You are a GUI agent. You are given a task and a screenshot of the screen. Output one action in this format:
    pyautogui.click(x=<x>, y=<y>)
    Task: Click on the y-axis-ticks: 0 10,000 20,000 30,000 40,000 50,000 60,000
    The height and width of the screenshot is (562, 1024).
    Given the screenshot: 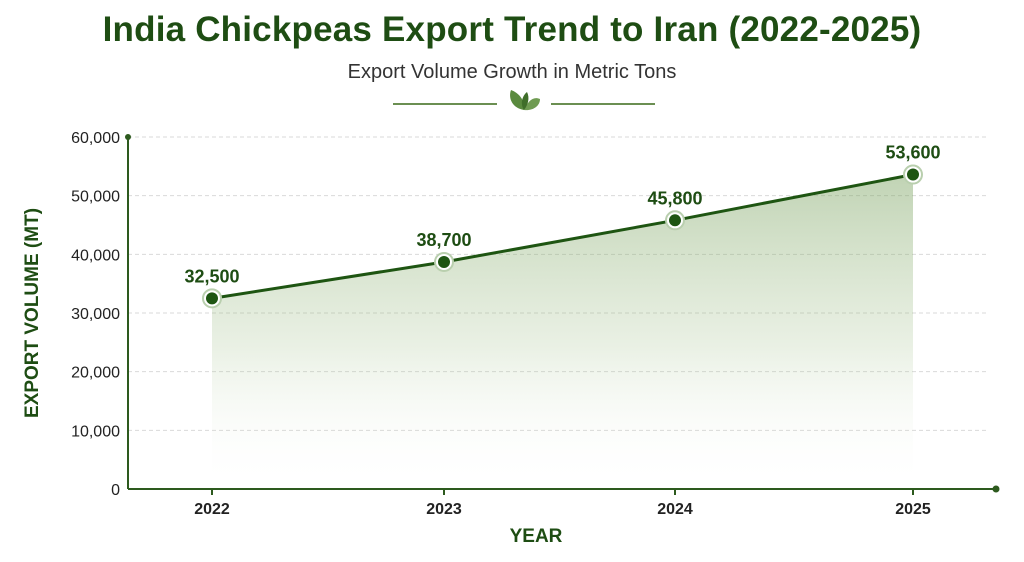 What is the action you would take?
    pyautogui.click(x=95, y=314)
    